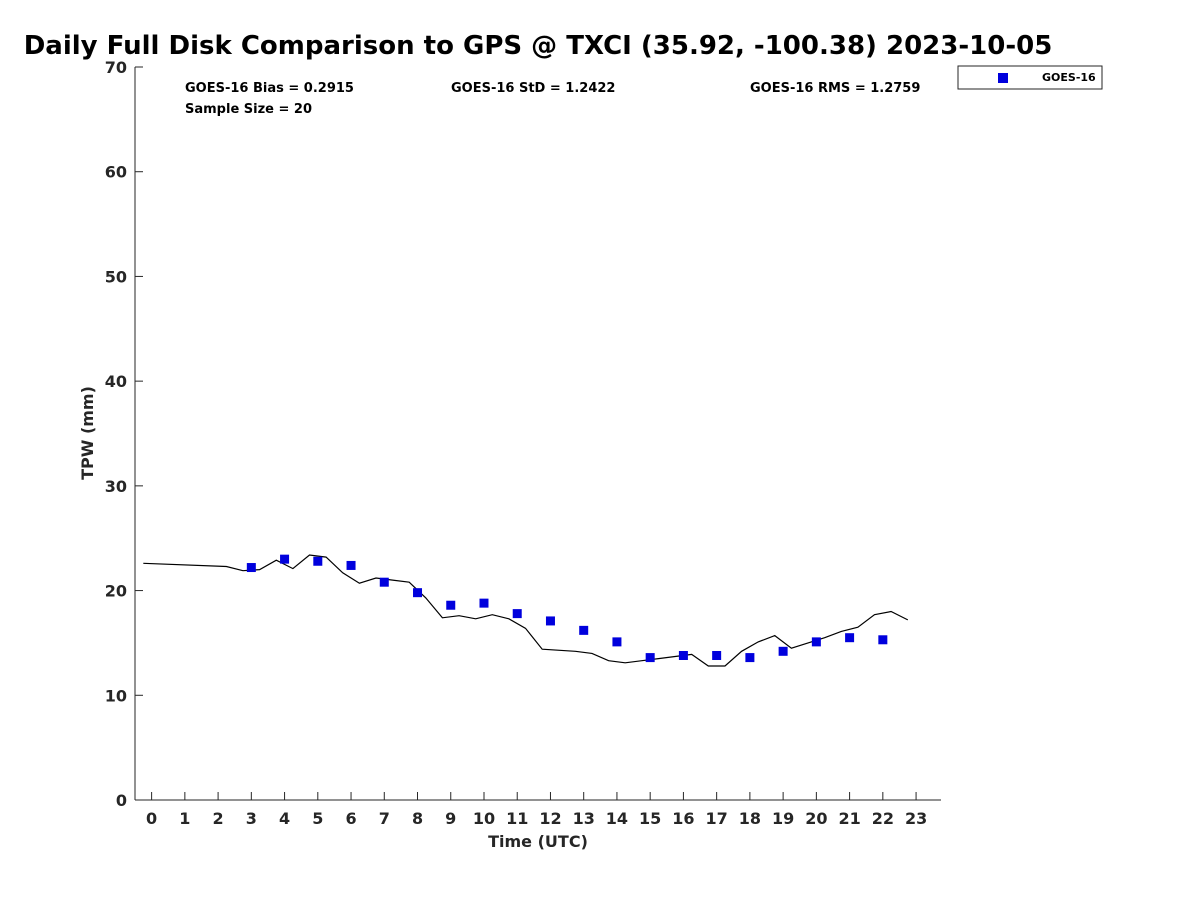  What do you see at coordinates (536, 810) in the screenshot?
I see `x-ticks: 0 1 2 3 4 5 6 7 8 9 10 11 12 13 14 15 16 17 18 19 20 21 22 23` at bounding box center [536, 810].